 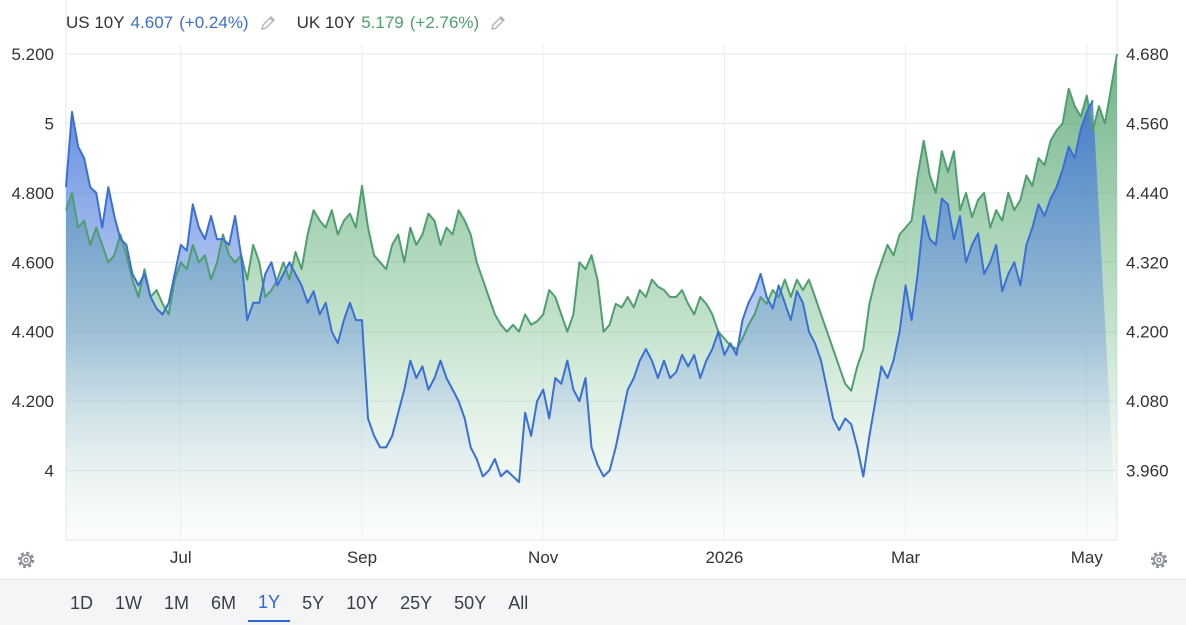 I want to click on right-tick-label: 4.200, so click(x=1147, y=332).